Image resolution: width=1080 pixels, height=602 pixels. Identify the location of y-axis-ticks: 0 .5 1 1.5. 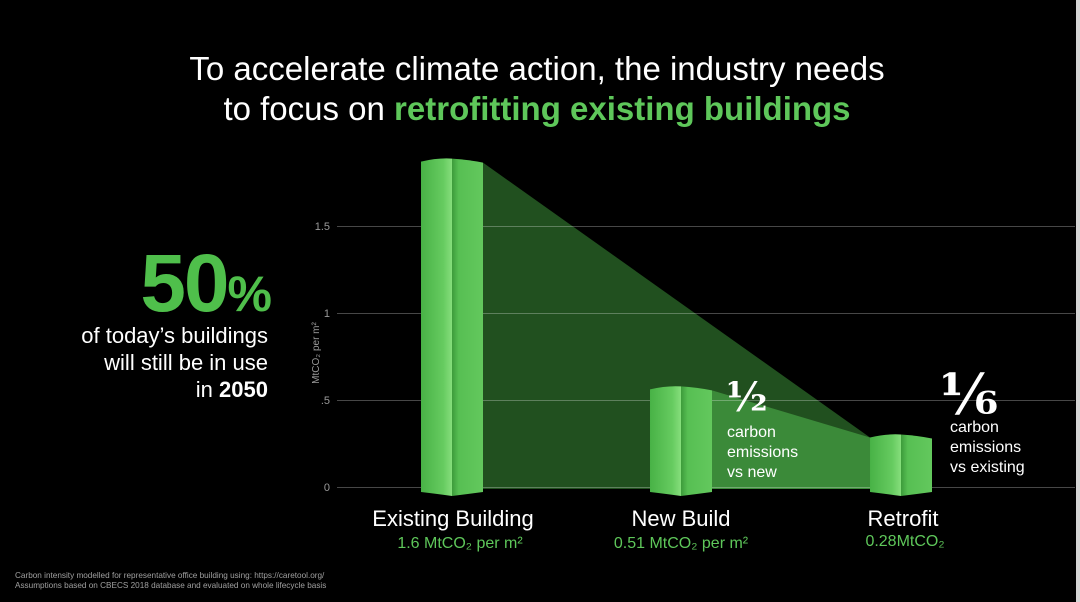
(322, 357).